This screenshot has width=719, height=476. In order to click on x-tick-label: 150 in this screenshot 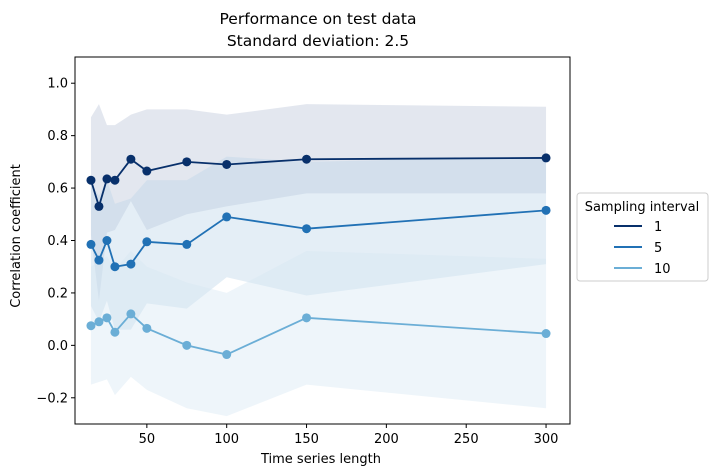, I will do `click(306, 439)`.